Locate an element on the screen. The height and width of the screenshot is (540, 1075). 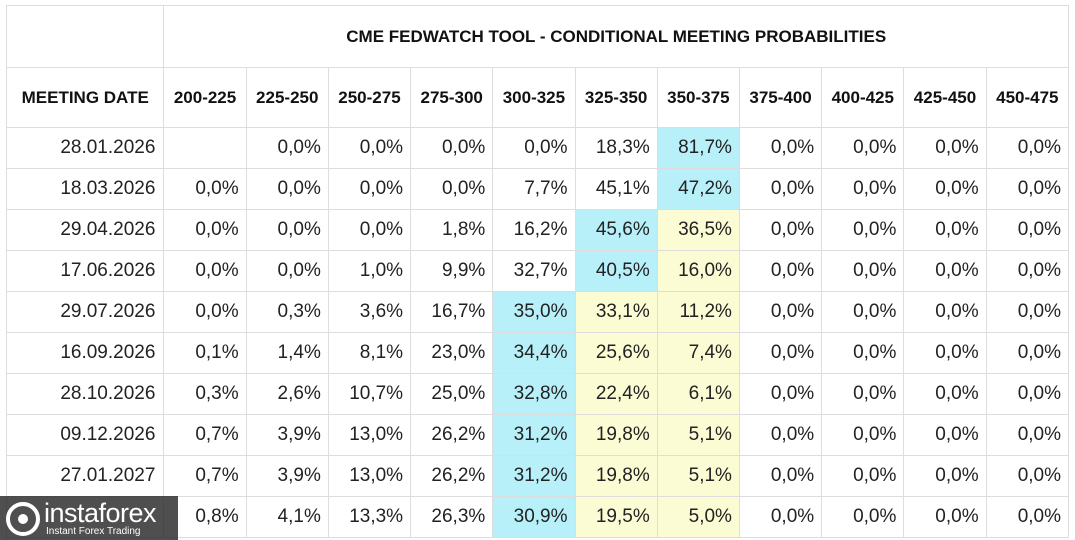
meeting-date: 28.10.2026 is located at coordinates (85, 394).